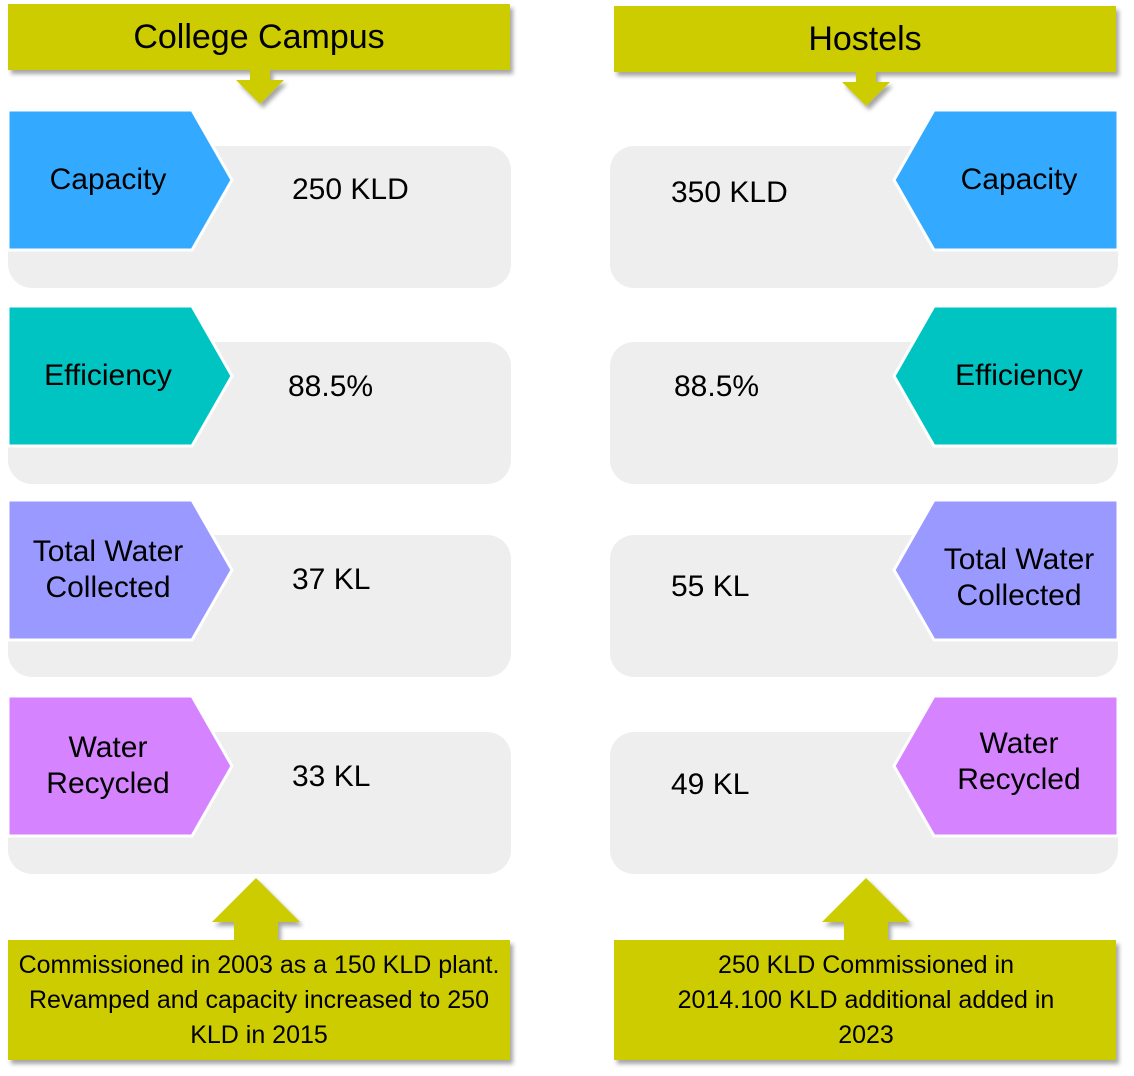 The width and height of the screenshot is (1134, 1076). Describe the element at coordinates (1019, 762) in the screenshot. I see `right-label-water-recycled: Water Recycled` at that location.